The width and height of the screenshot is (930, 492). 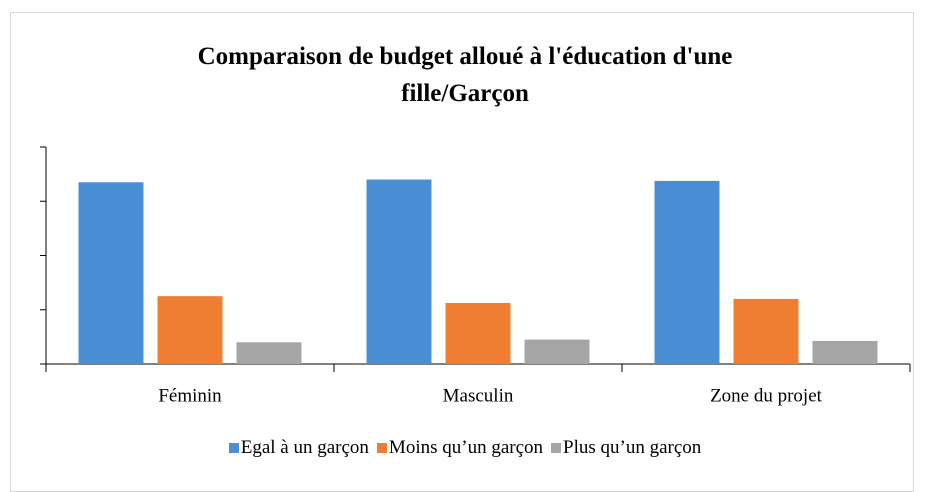 I want to click on legend-item: Egal à un garçon, so click(x=298, y=448).